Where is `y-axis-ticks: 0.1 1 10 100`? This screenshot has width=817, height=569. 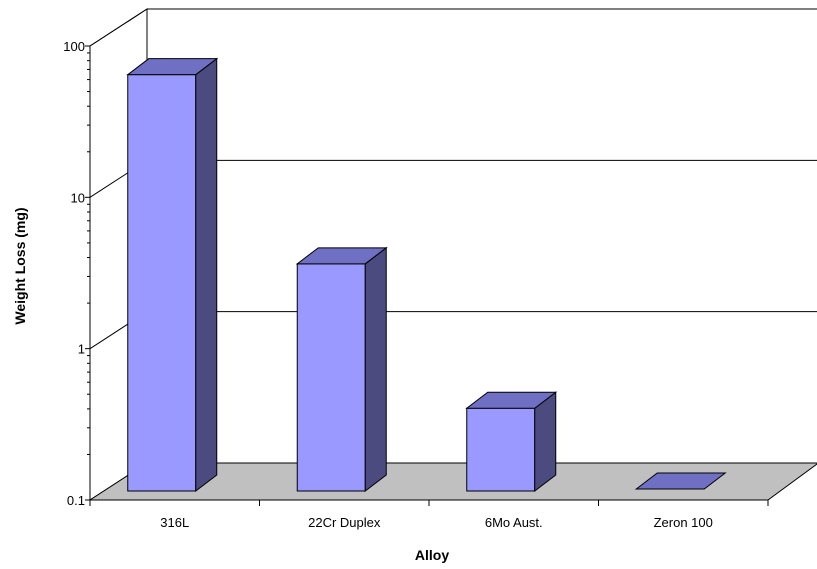 y-axis-ticks: 0.1 1 10 100 is located at coordinates (77, 273).